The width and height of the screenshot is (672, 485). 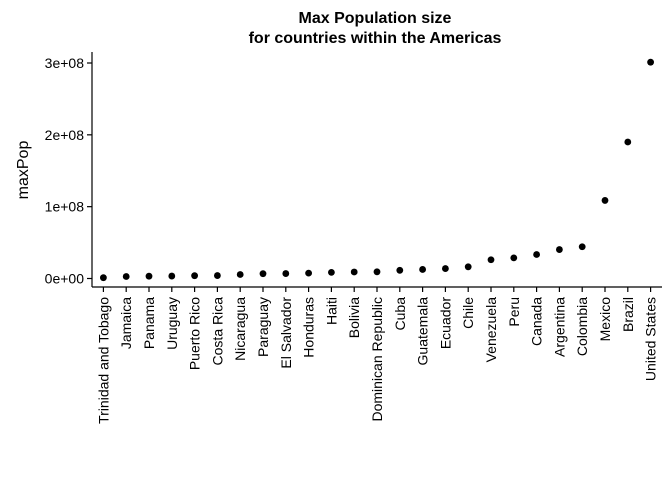 I want to click on x-tick-label: Haiti, so click(x=331, y=311).